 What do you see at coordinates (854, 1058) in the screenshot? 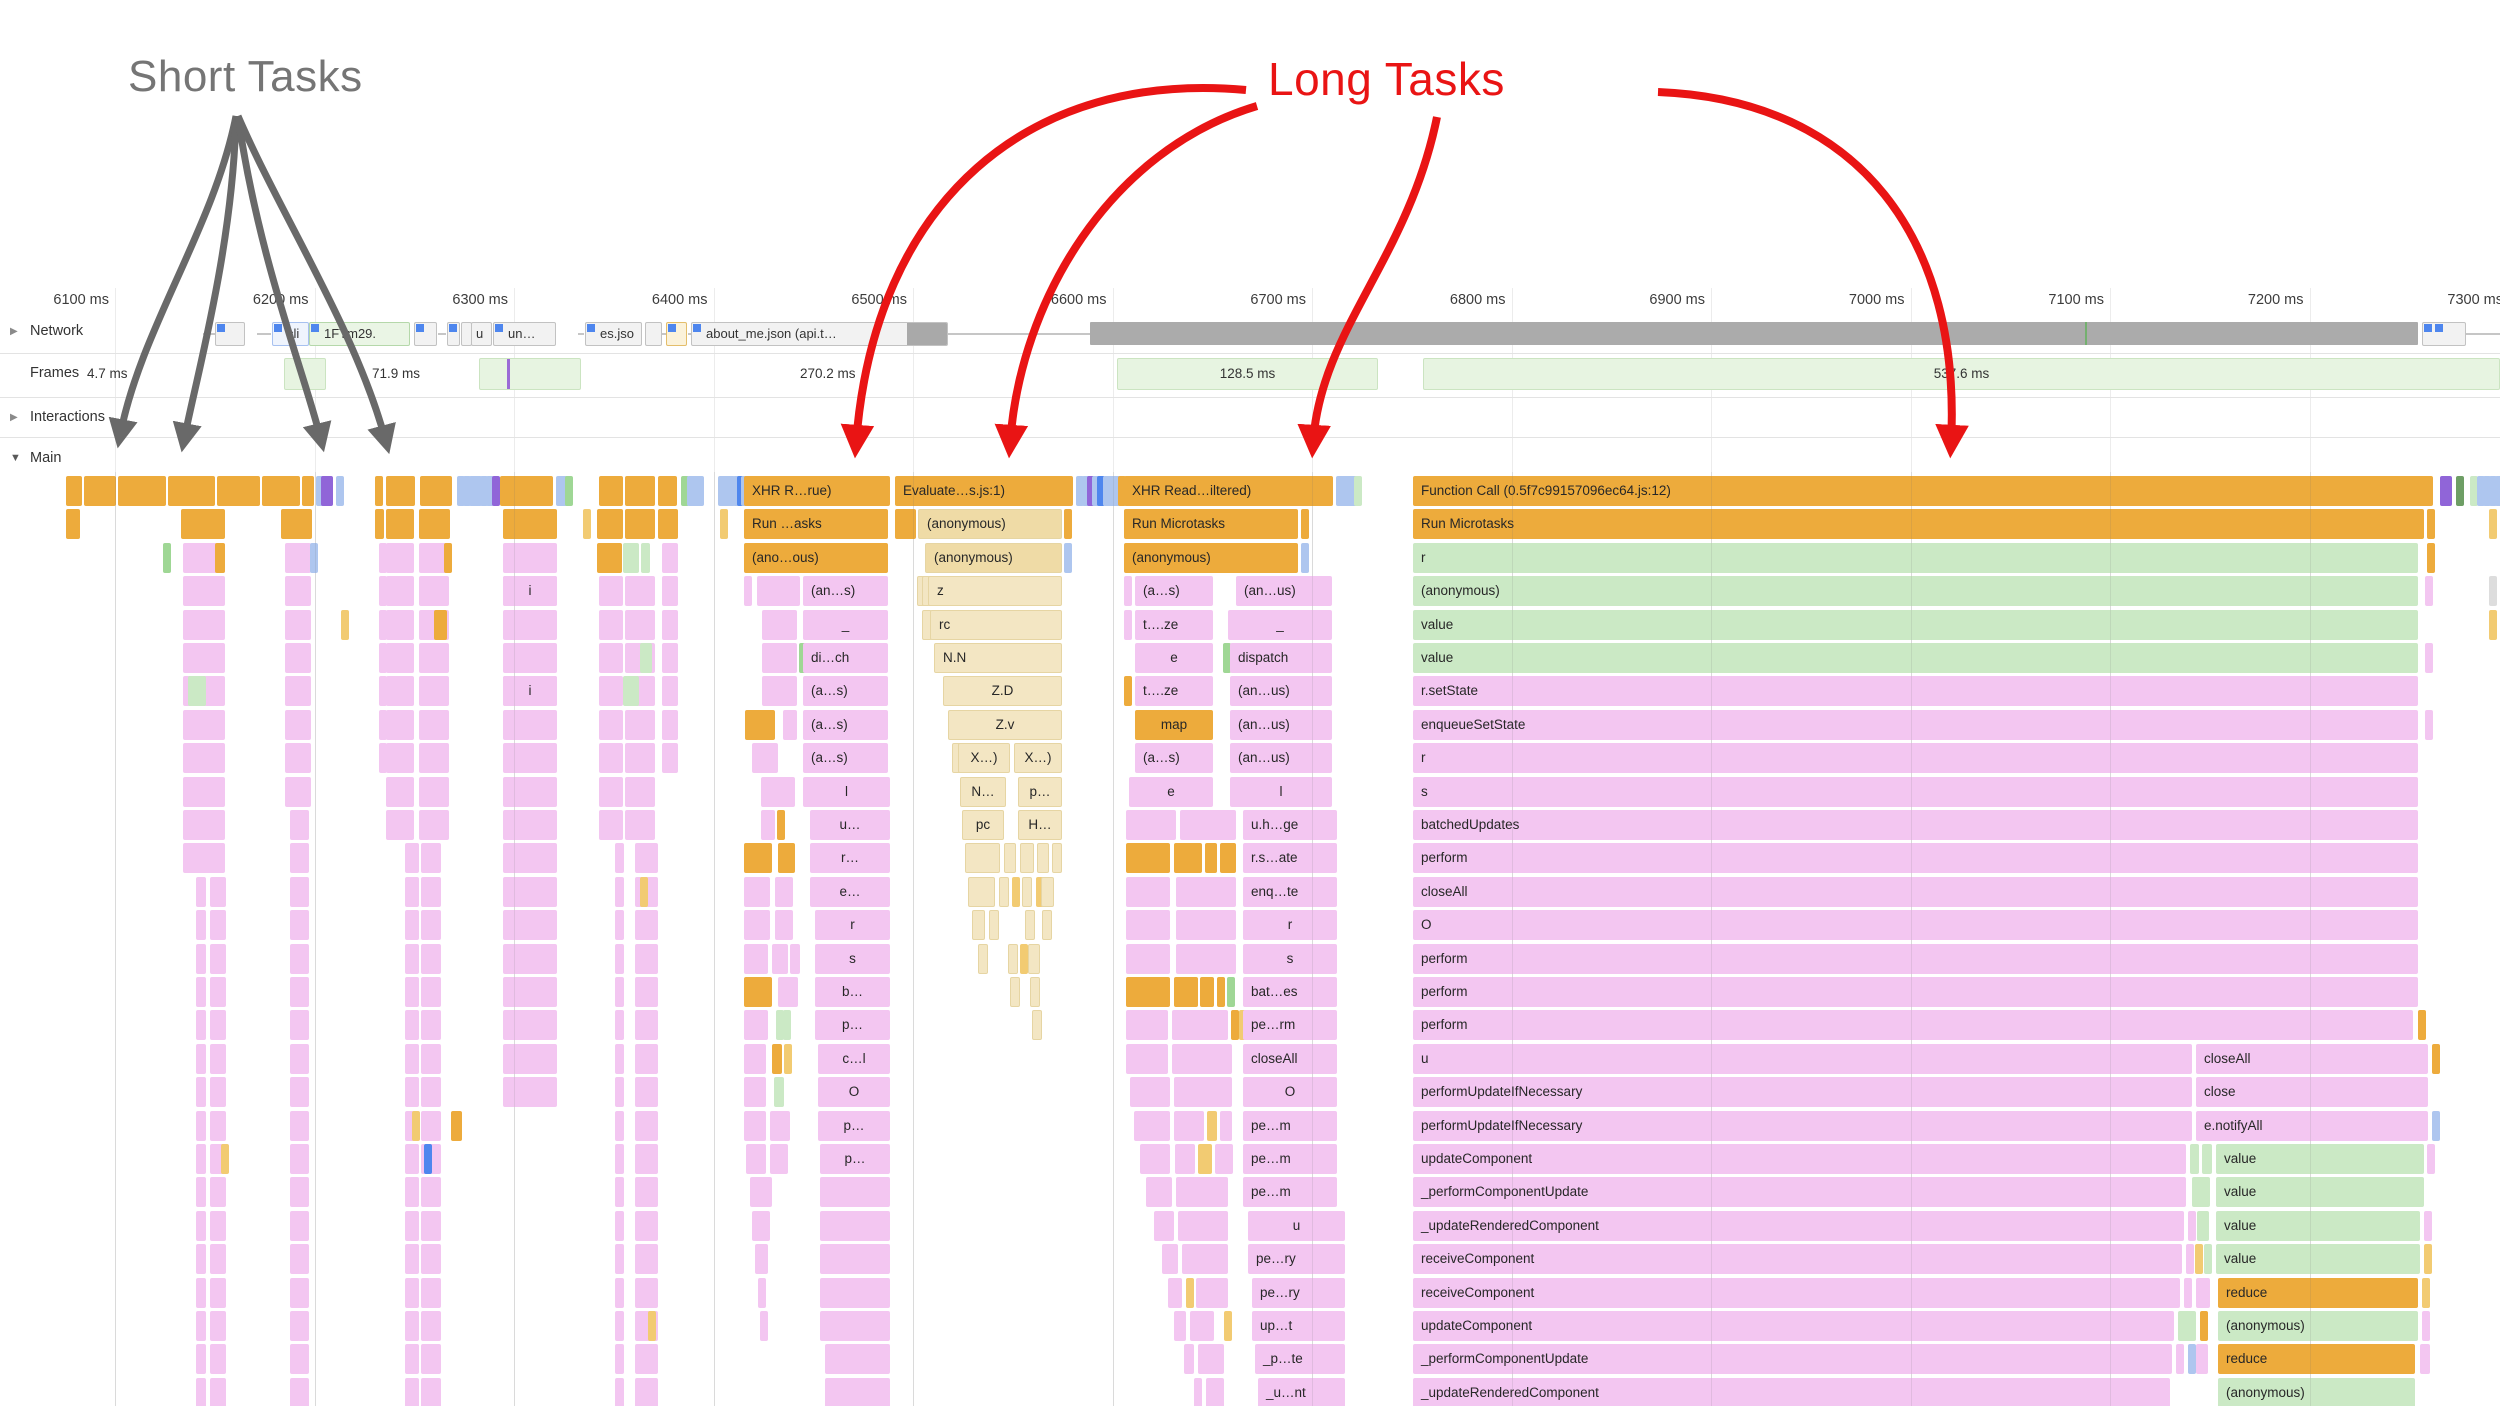
I see `flame-bar: c…l` at bounding box center [854, 1058].